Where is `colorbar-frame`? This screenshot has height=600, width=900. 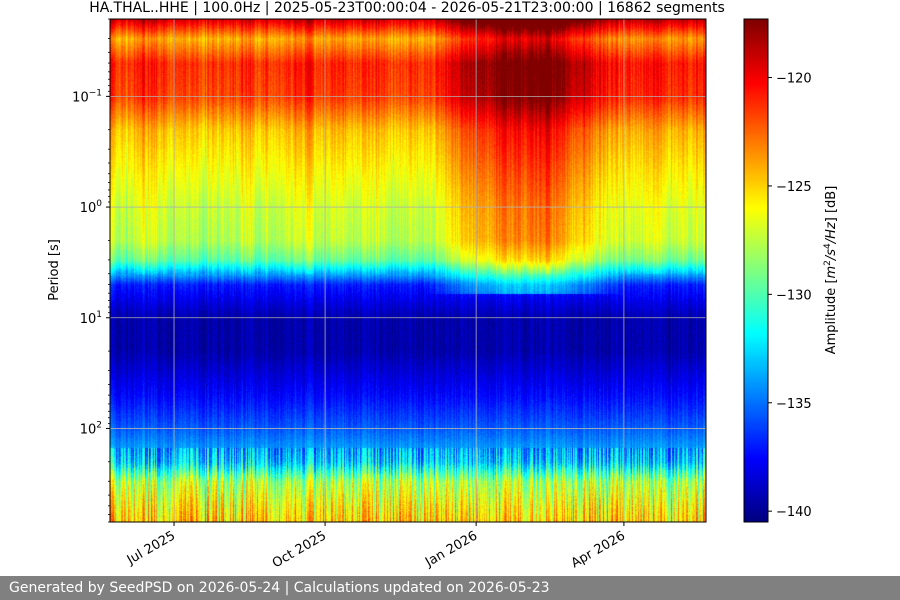 colorbar-frame is located at coordinates (756, 270).